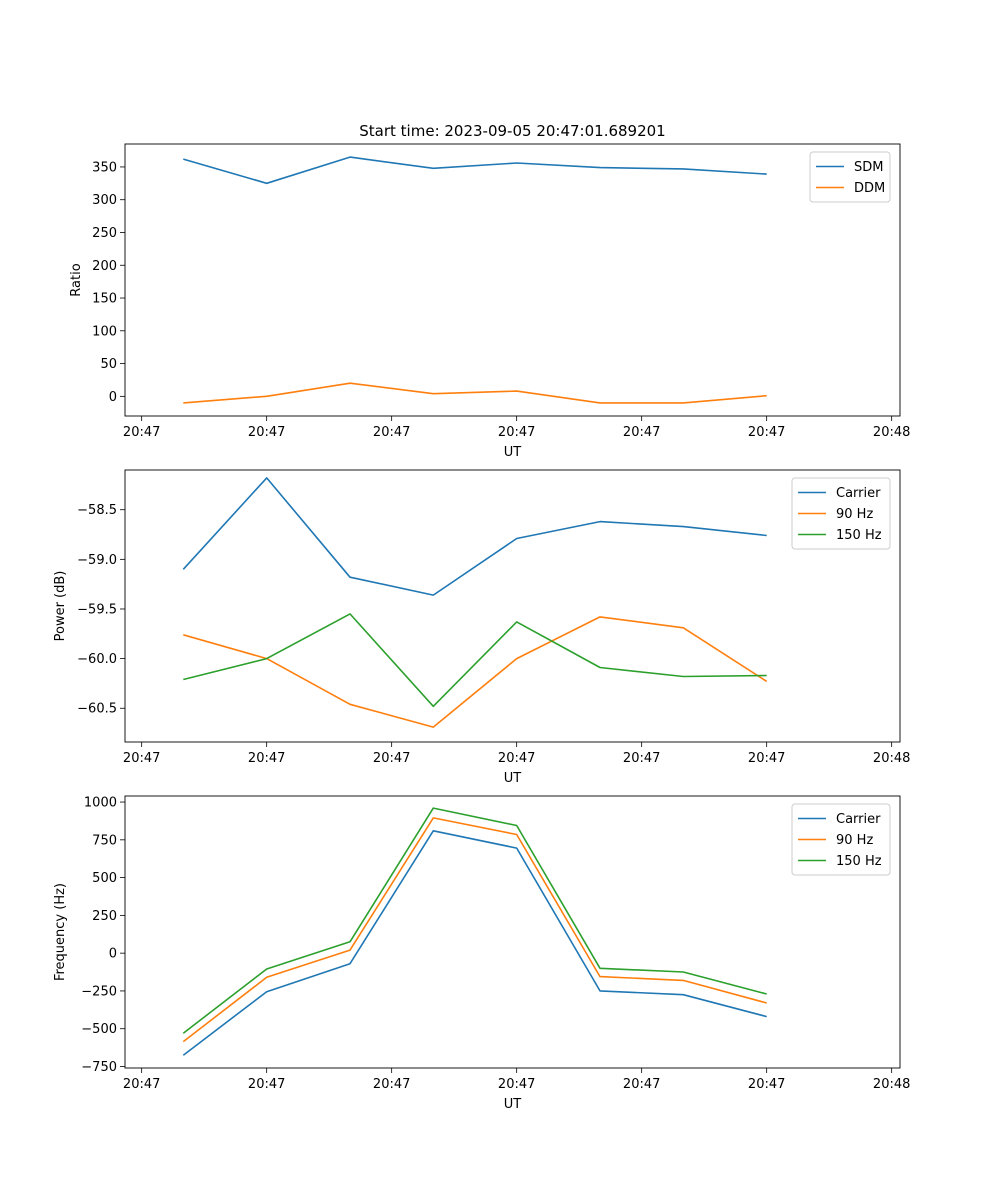  Describe the element at coordinates (104, 266) in the screenshot. I see `y-tick-label: 200` at that location.